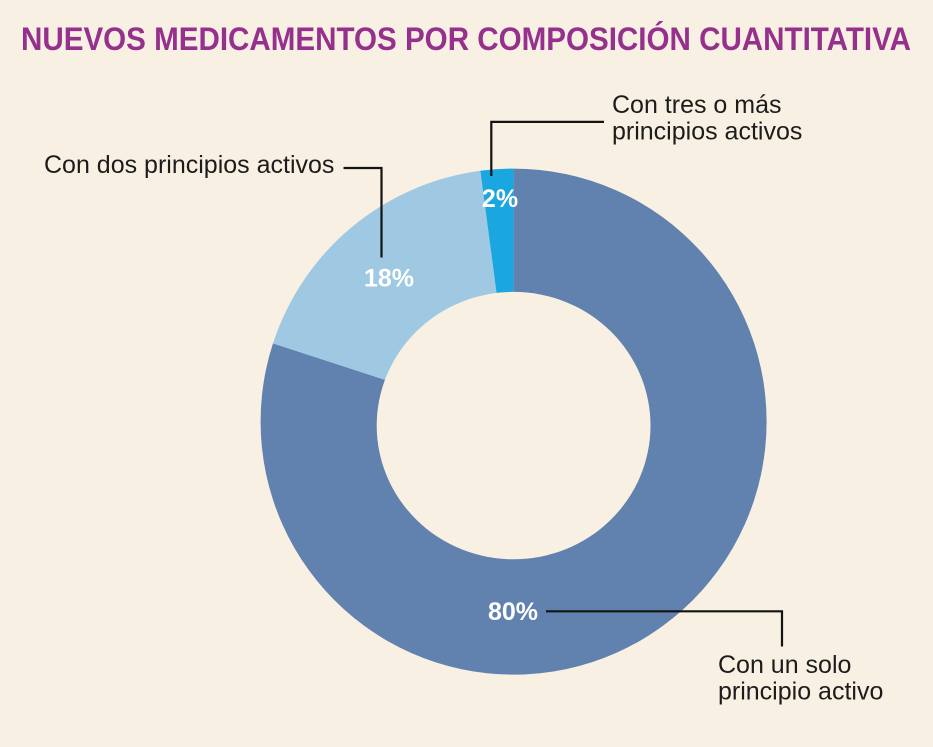 This screenshot has height=747, width=933. I want to click on svg-text: Con dos principios activos, so click(189, 165).